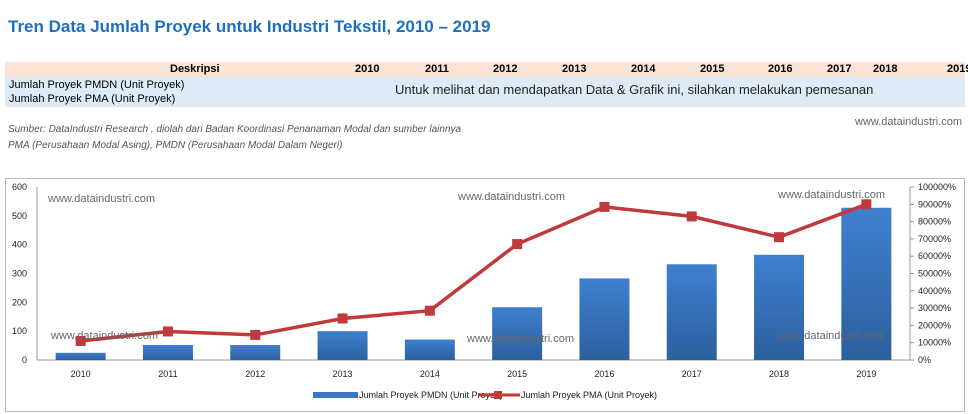  What do you see at coordinates (19, 187) in the screenshot?
I see `left-tick-label: 600` at bounding box center [19, 187].